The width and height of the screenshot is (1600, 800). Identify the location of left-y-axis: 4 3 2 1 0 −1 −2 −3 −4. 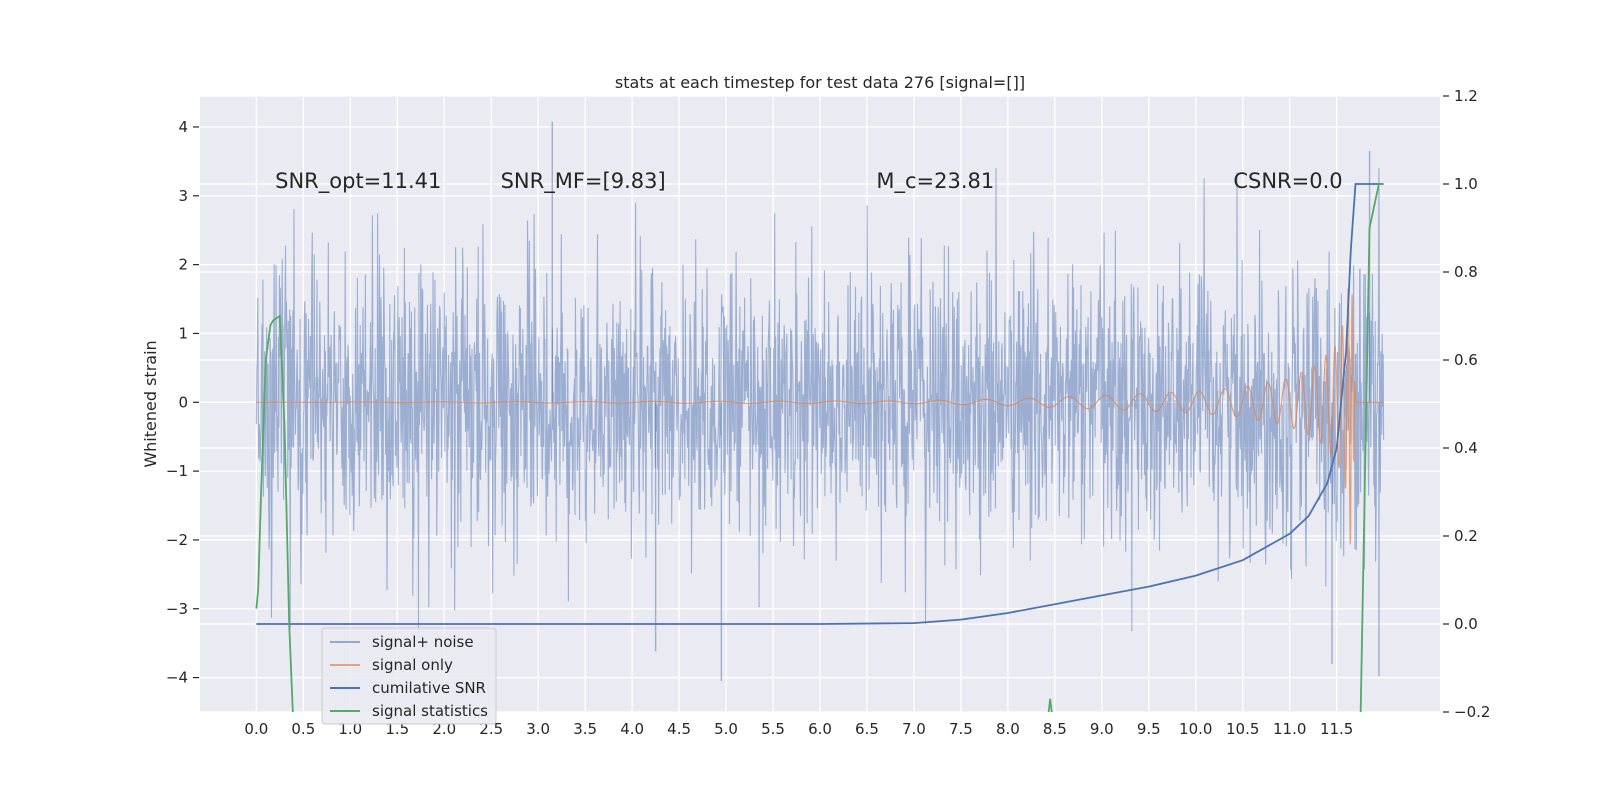
(182, 402).